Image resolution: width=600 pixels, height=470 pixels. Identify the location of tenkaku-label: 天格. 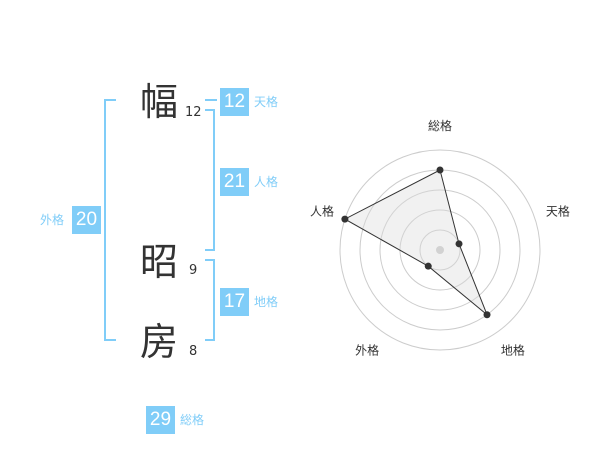
(266, 102).